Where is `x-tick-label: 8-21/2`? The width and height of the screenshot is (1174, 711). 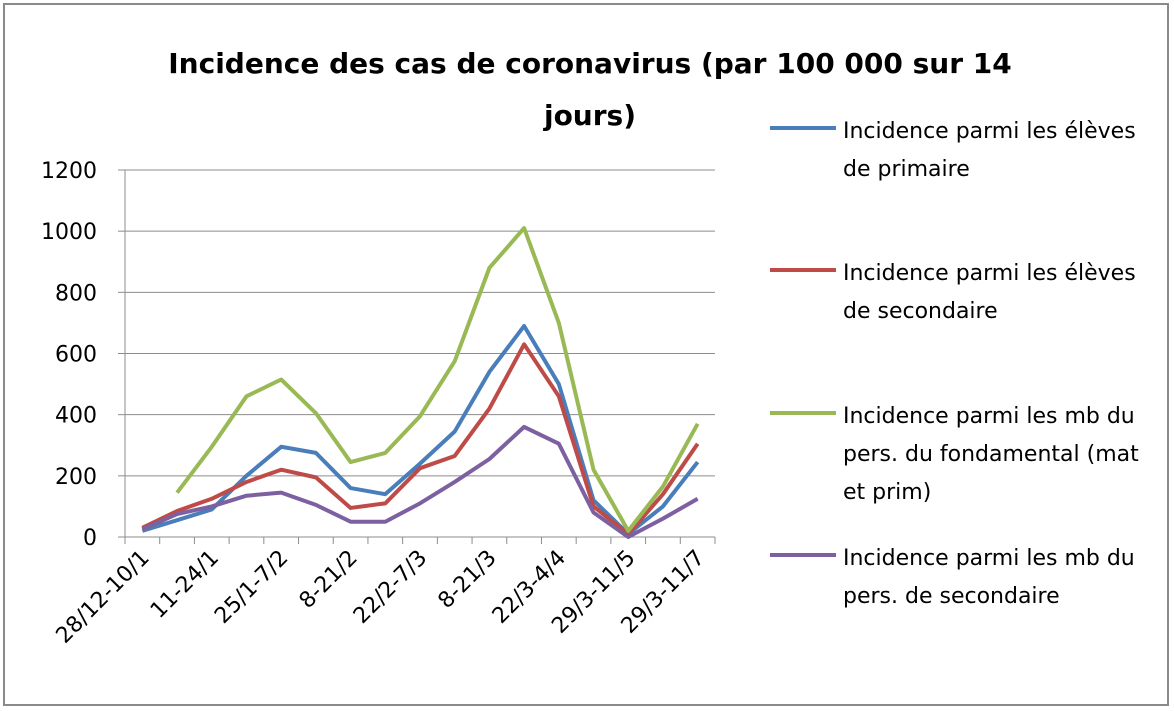
x-tick-label: 8-21/2 is located at coordinates (329, 580).